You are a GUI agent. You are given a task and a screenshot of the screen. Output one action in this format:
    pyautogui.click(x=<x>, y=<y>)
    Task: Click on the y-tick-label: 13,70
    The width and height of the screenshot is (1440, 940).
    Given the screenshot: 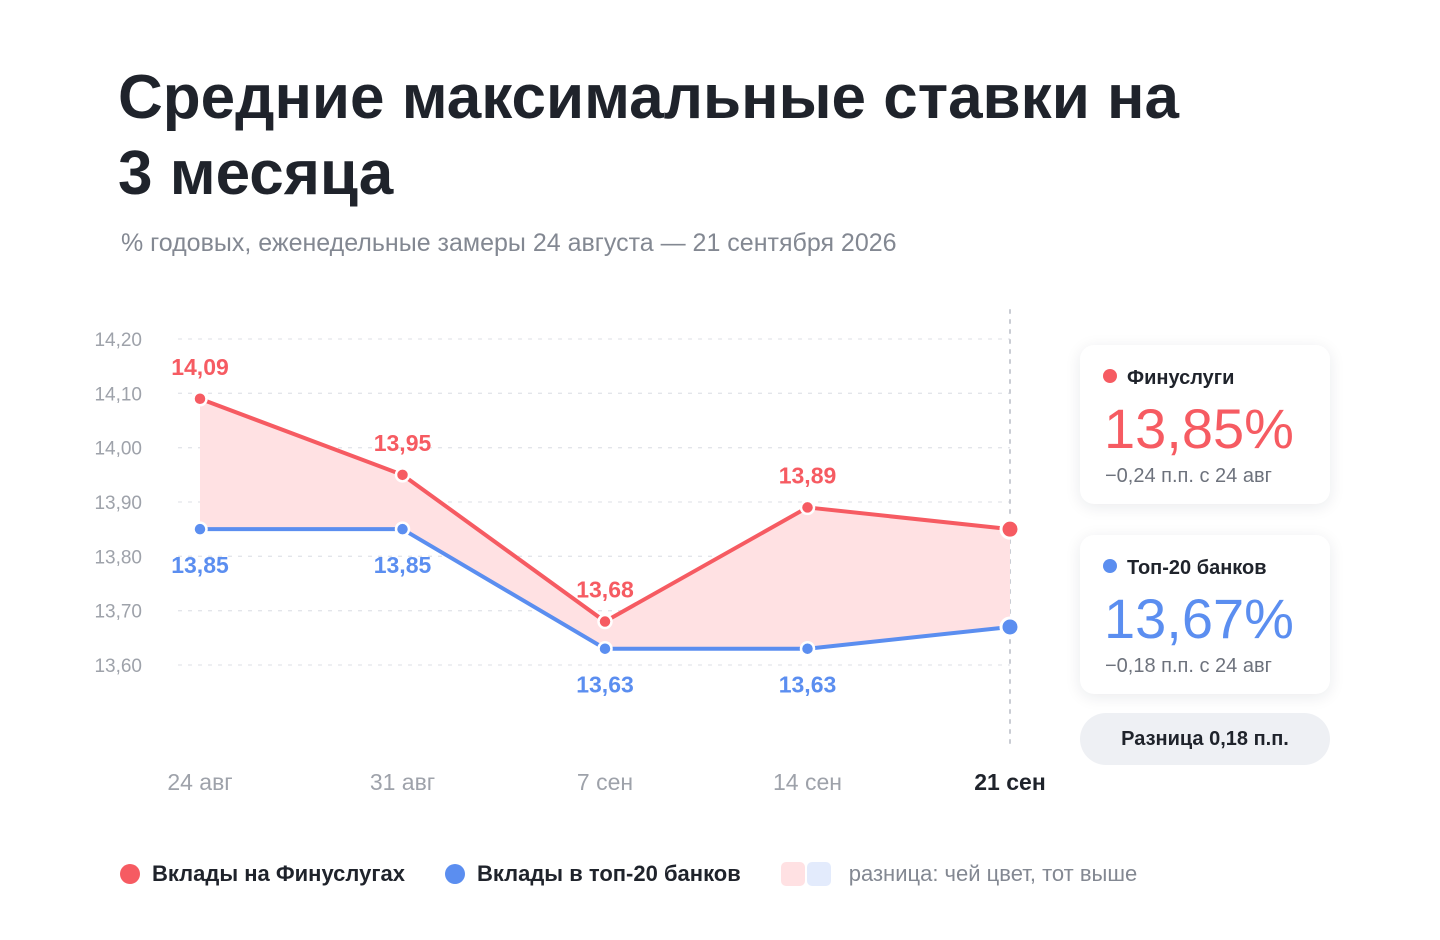 What is the action you would take?
    pyautogui.click(x=118, y=612)
    